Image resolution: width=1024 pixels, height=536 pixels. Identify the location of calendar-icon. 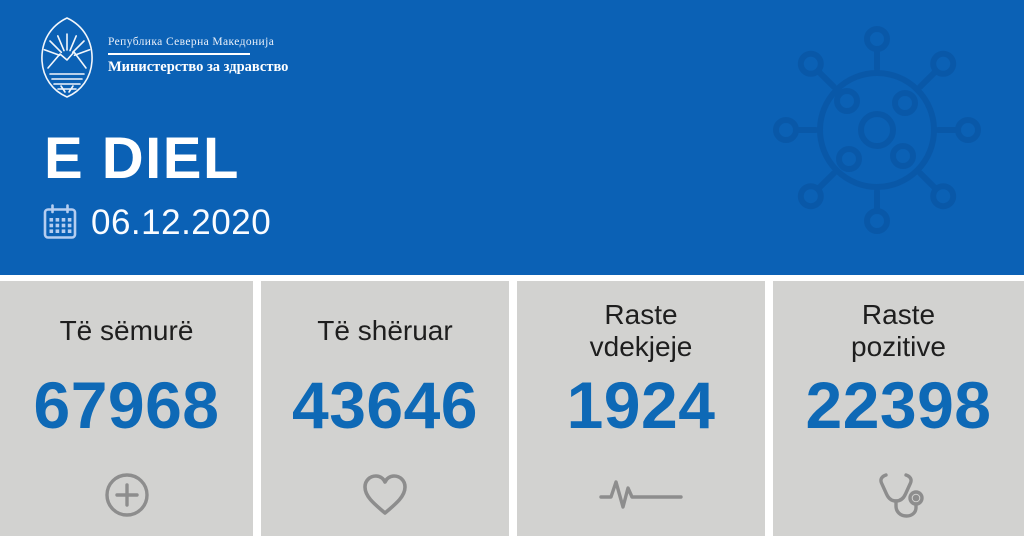
(60, 221).